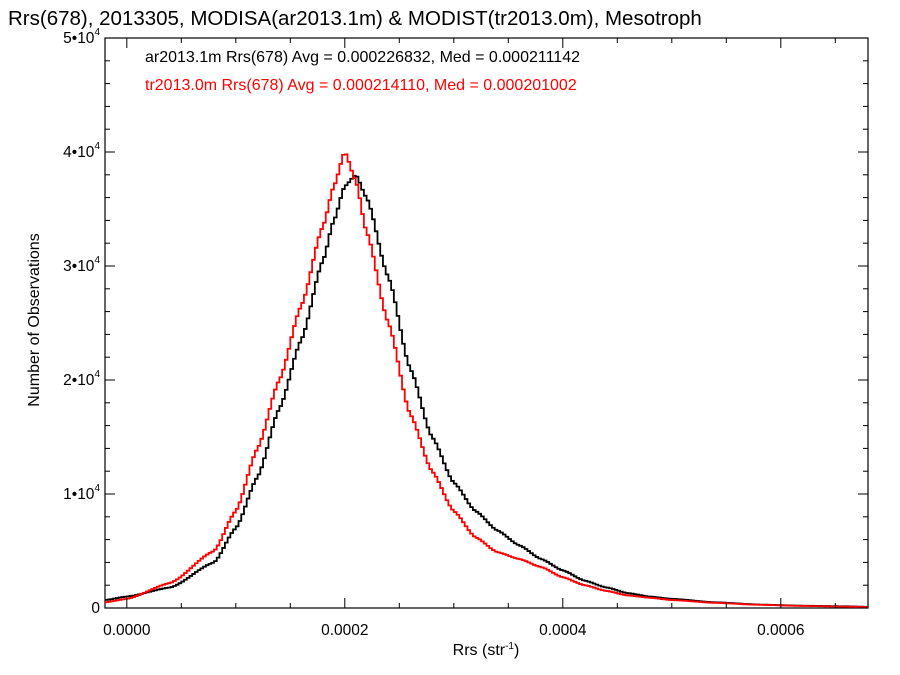 The width and height of the screenshot is (900, 675). Describe the element at coordinates (79, 152) in the screenshot. I see `y-tick-label-base: 4•10` at that location.